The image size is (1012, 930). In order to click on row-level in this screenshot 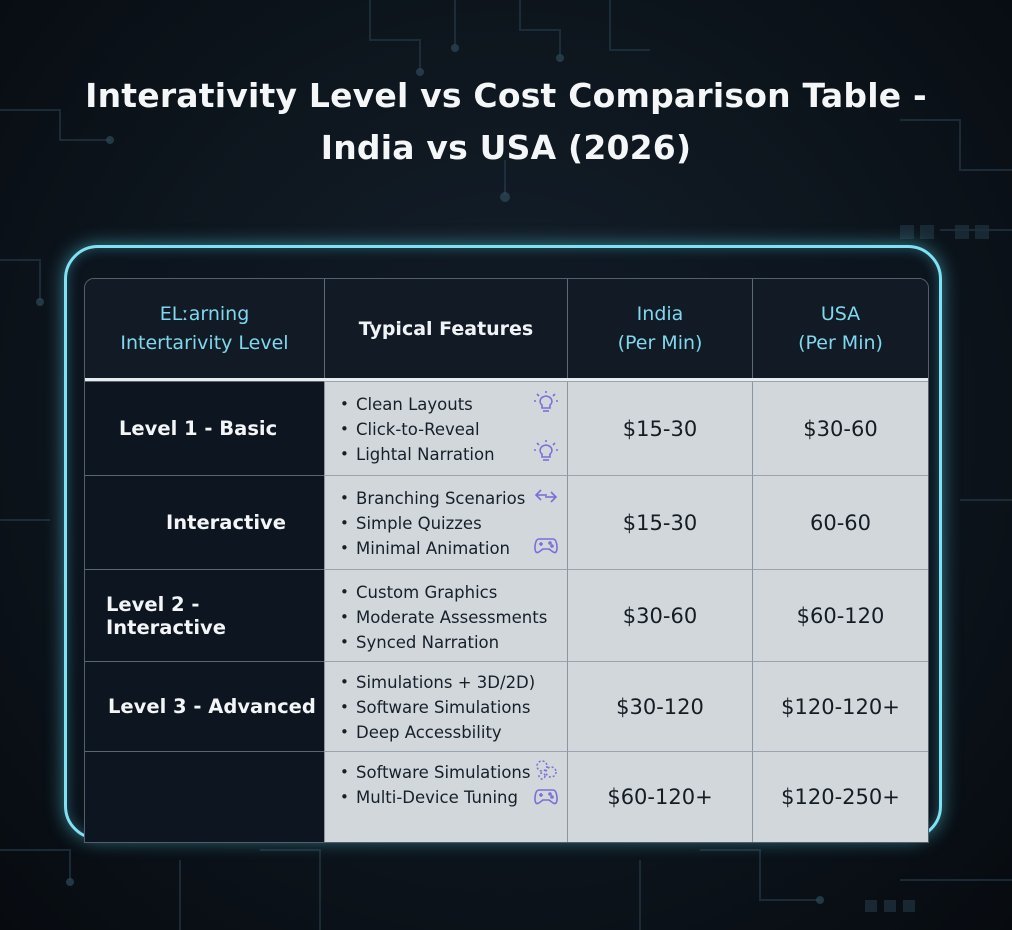, I will do `click(204, 796)`.